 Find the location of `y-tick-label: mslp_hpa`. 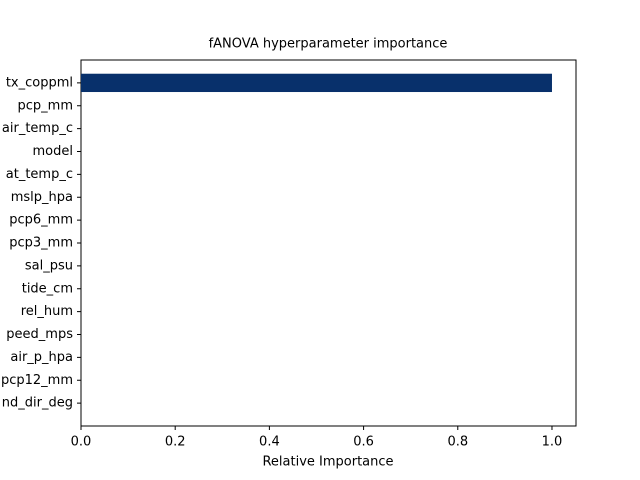

y-tick-label: mslp_hpa is located at coordinates (42, 197).